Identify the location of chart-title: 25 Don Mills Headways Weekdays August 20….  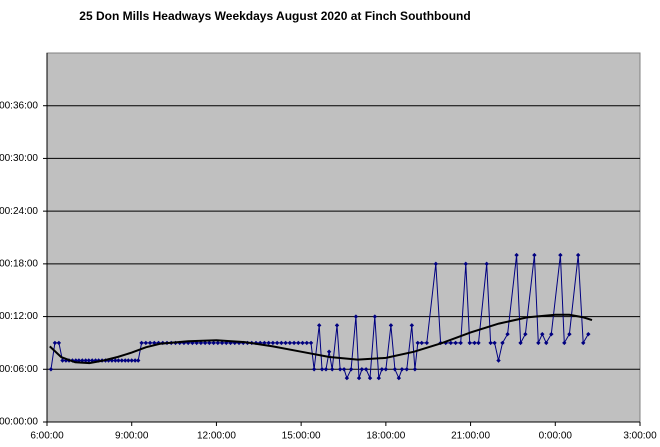
(274, 16).